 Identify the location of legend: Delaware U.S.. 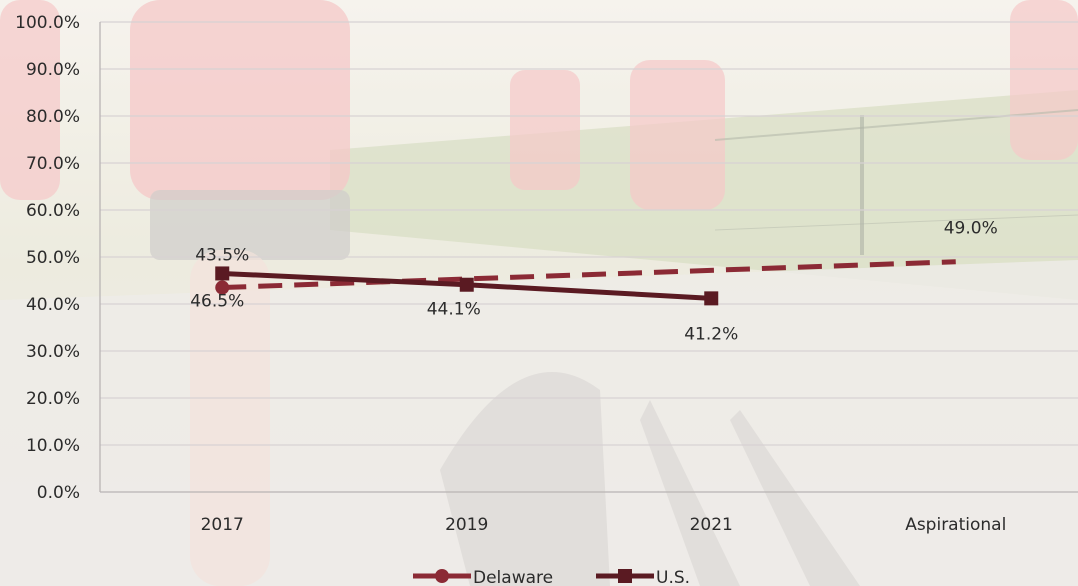
(551, 577).